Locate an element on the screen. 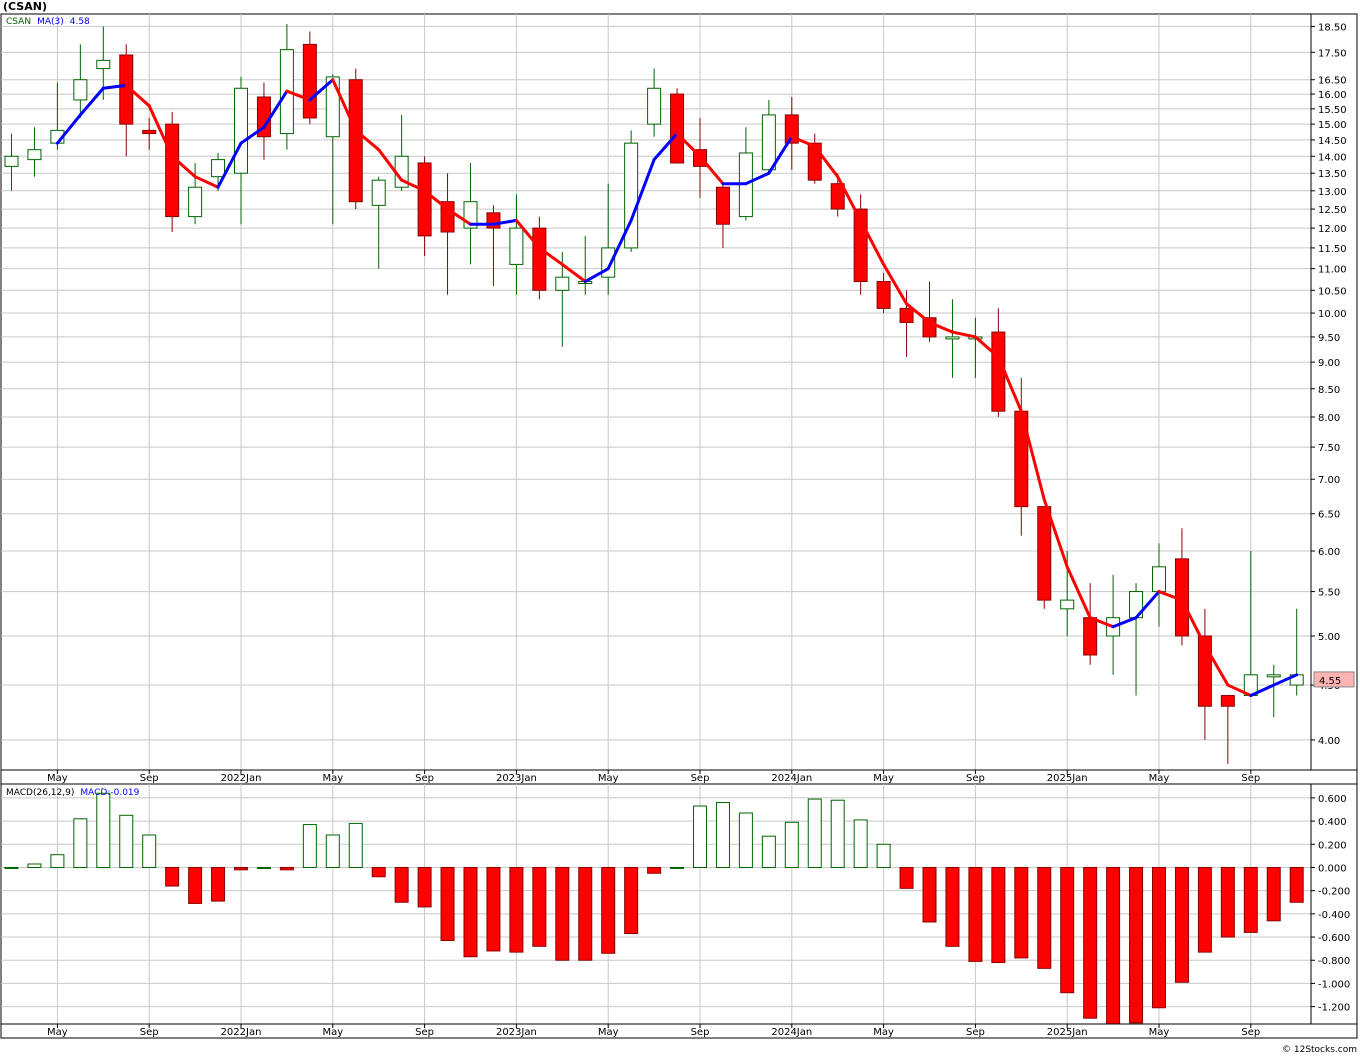 The height and width of the screenshot is (1056, 1360). y-tick-label: 18.50 is located at coordinates (1332, 27).